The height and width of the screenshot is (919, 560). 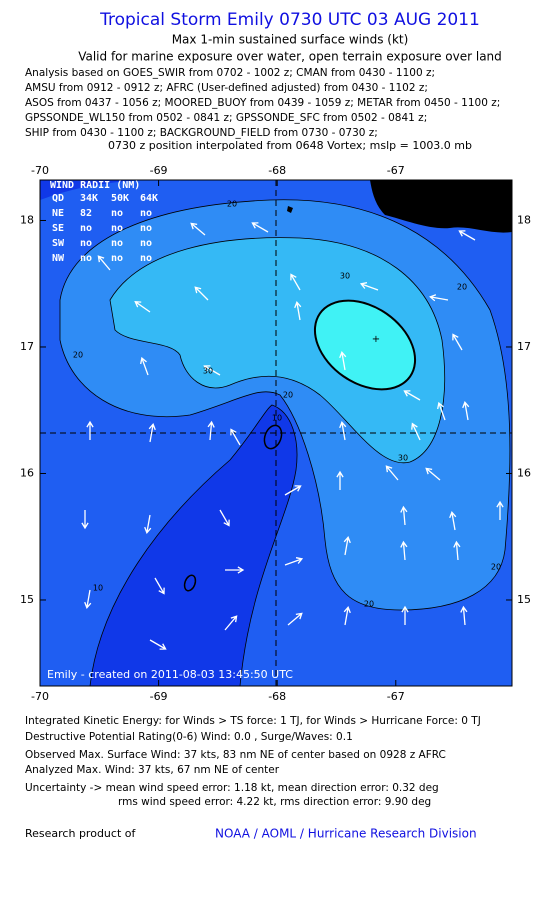 I want to click on x-tick-label: -70, so click(x=40, y=696).